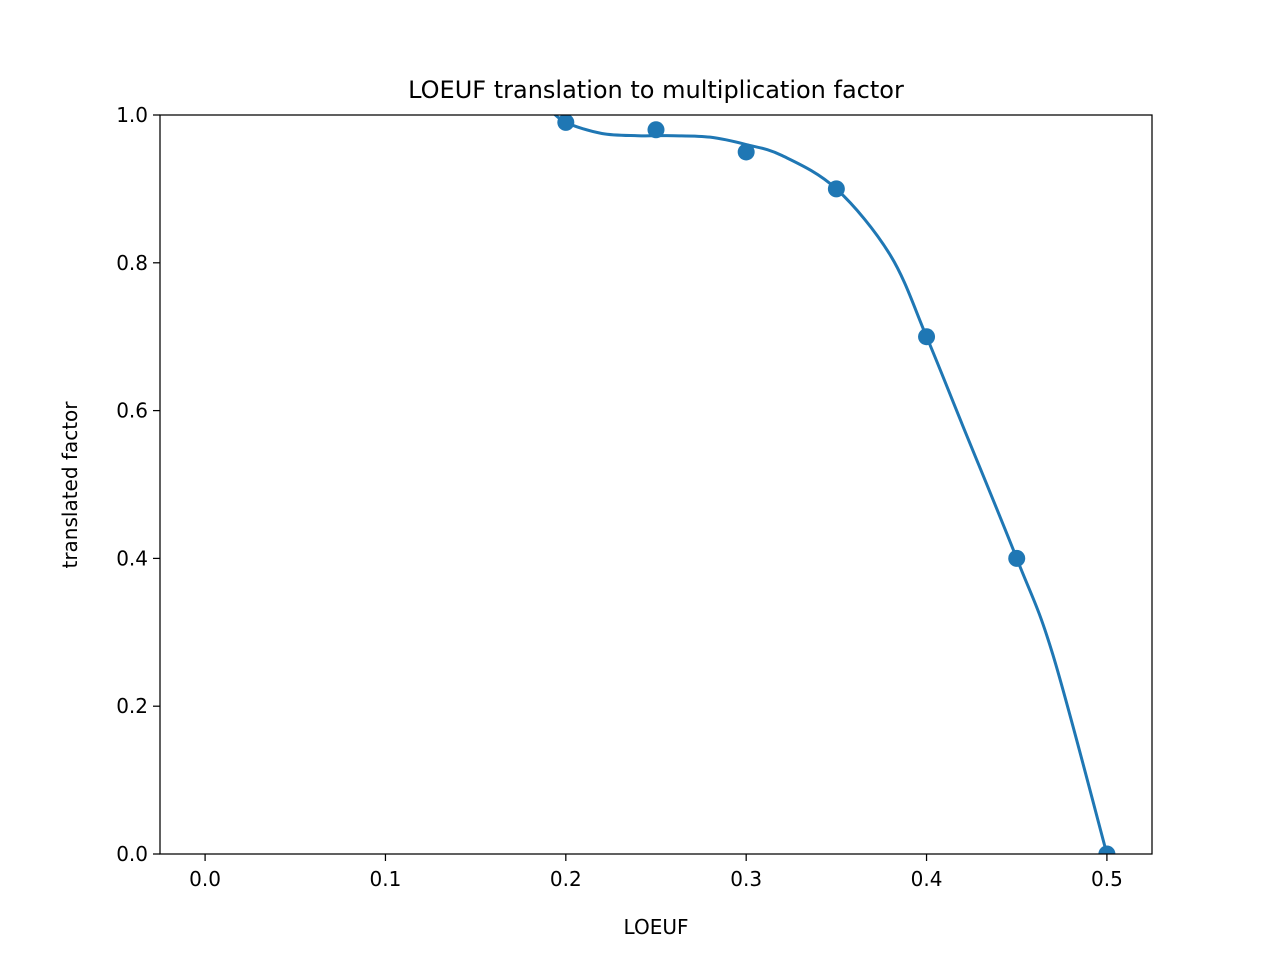  What do you see at coordinates (132, 854) in the screenshot?
I see `y-tick-label: 0.0` at bounding box center [132, 854].